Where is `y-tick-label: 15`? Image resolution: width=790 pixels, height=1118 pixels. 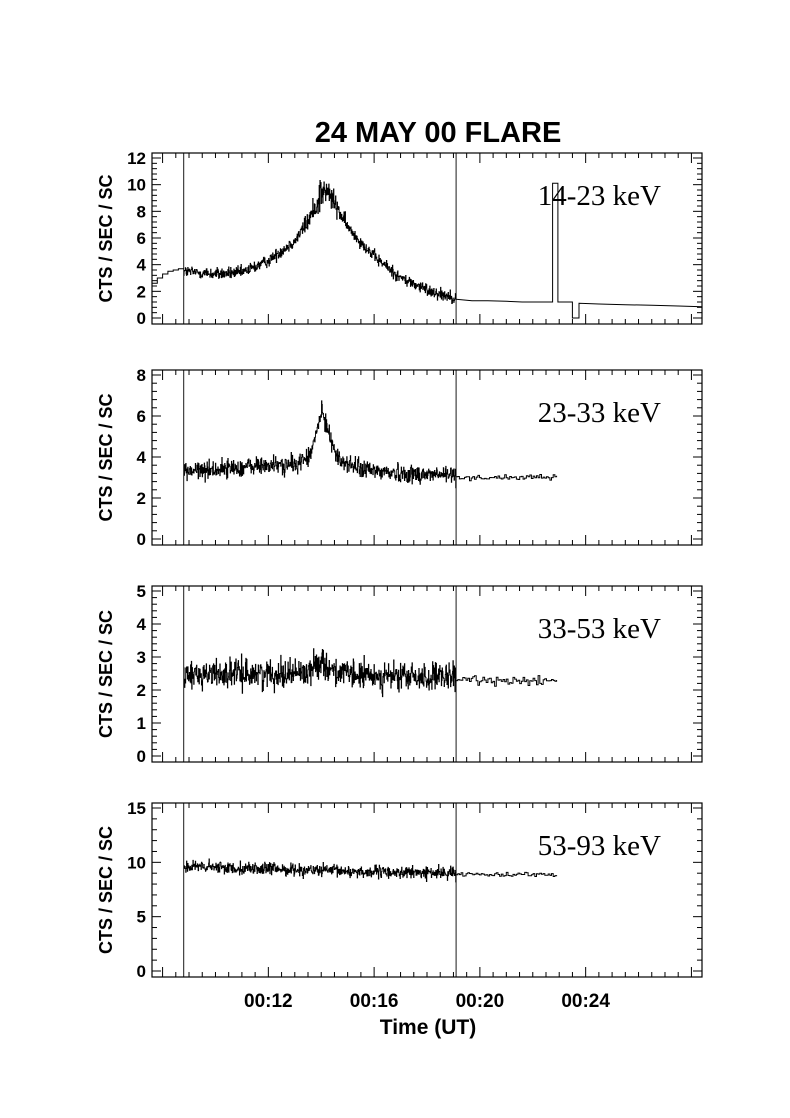
y-tick-label: 15 is located at coordinates (136, 808).